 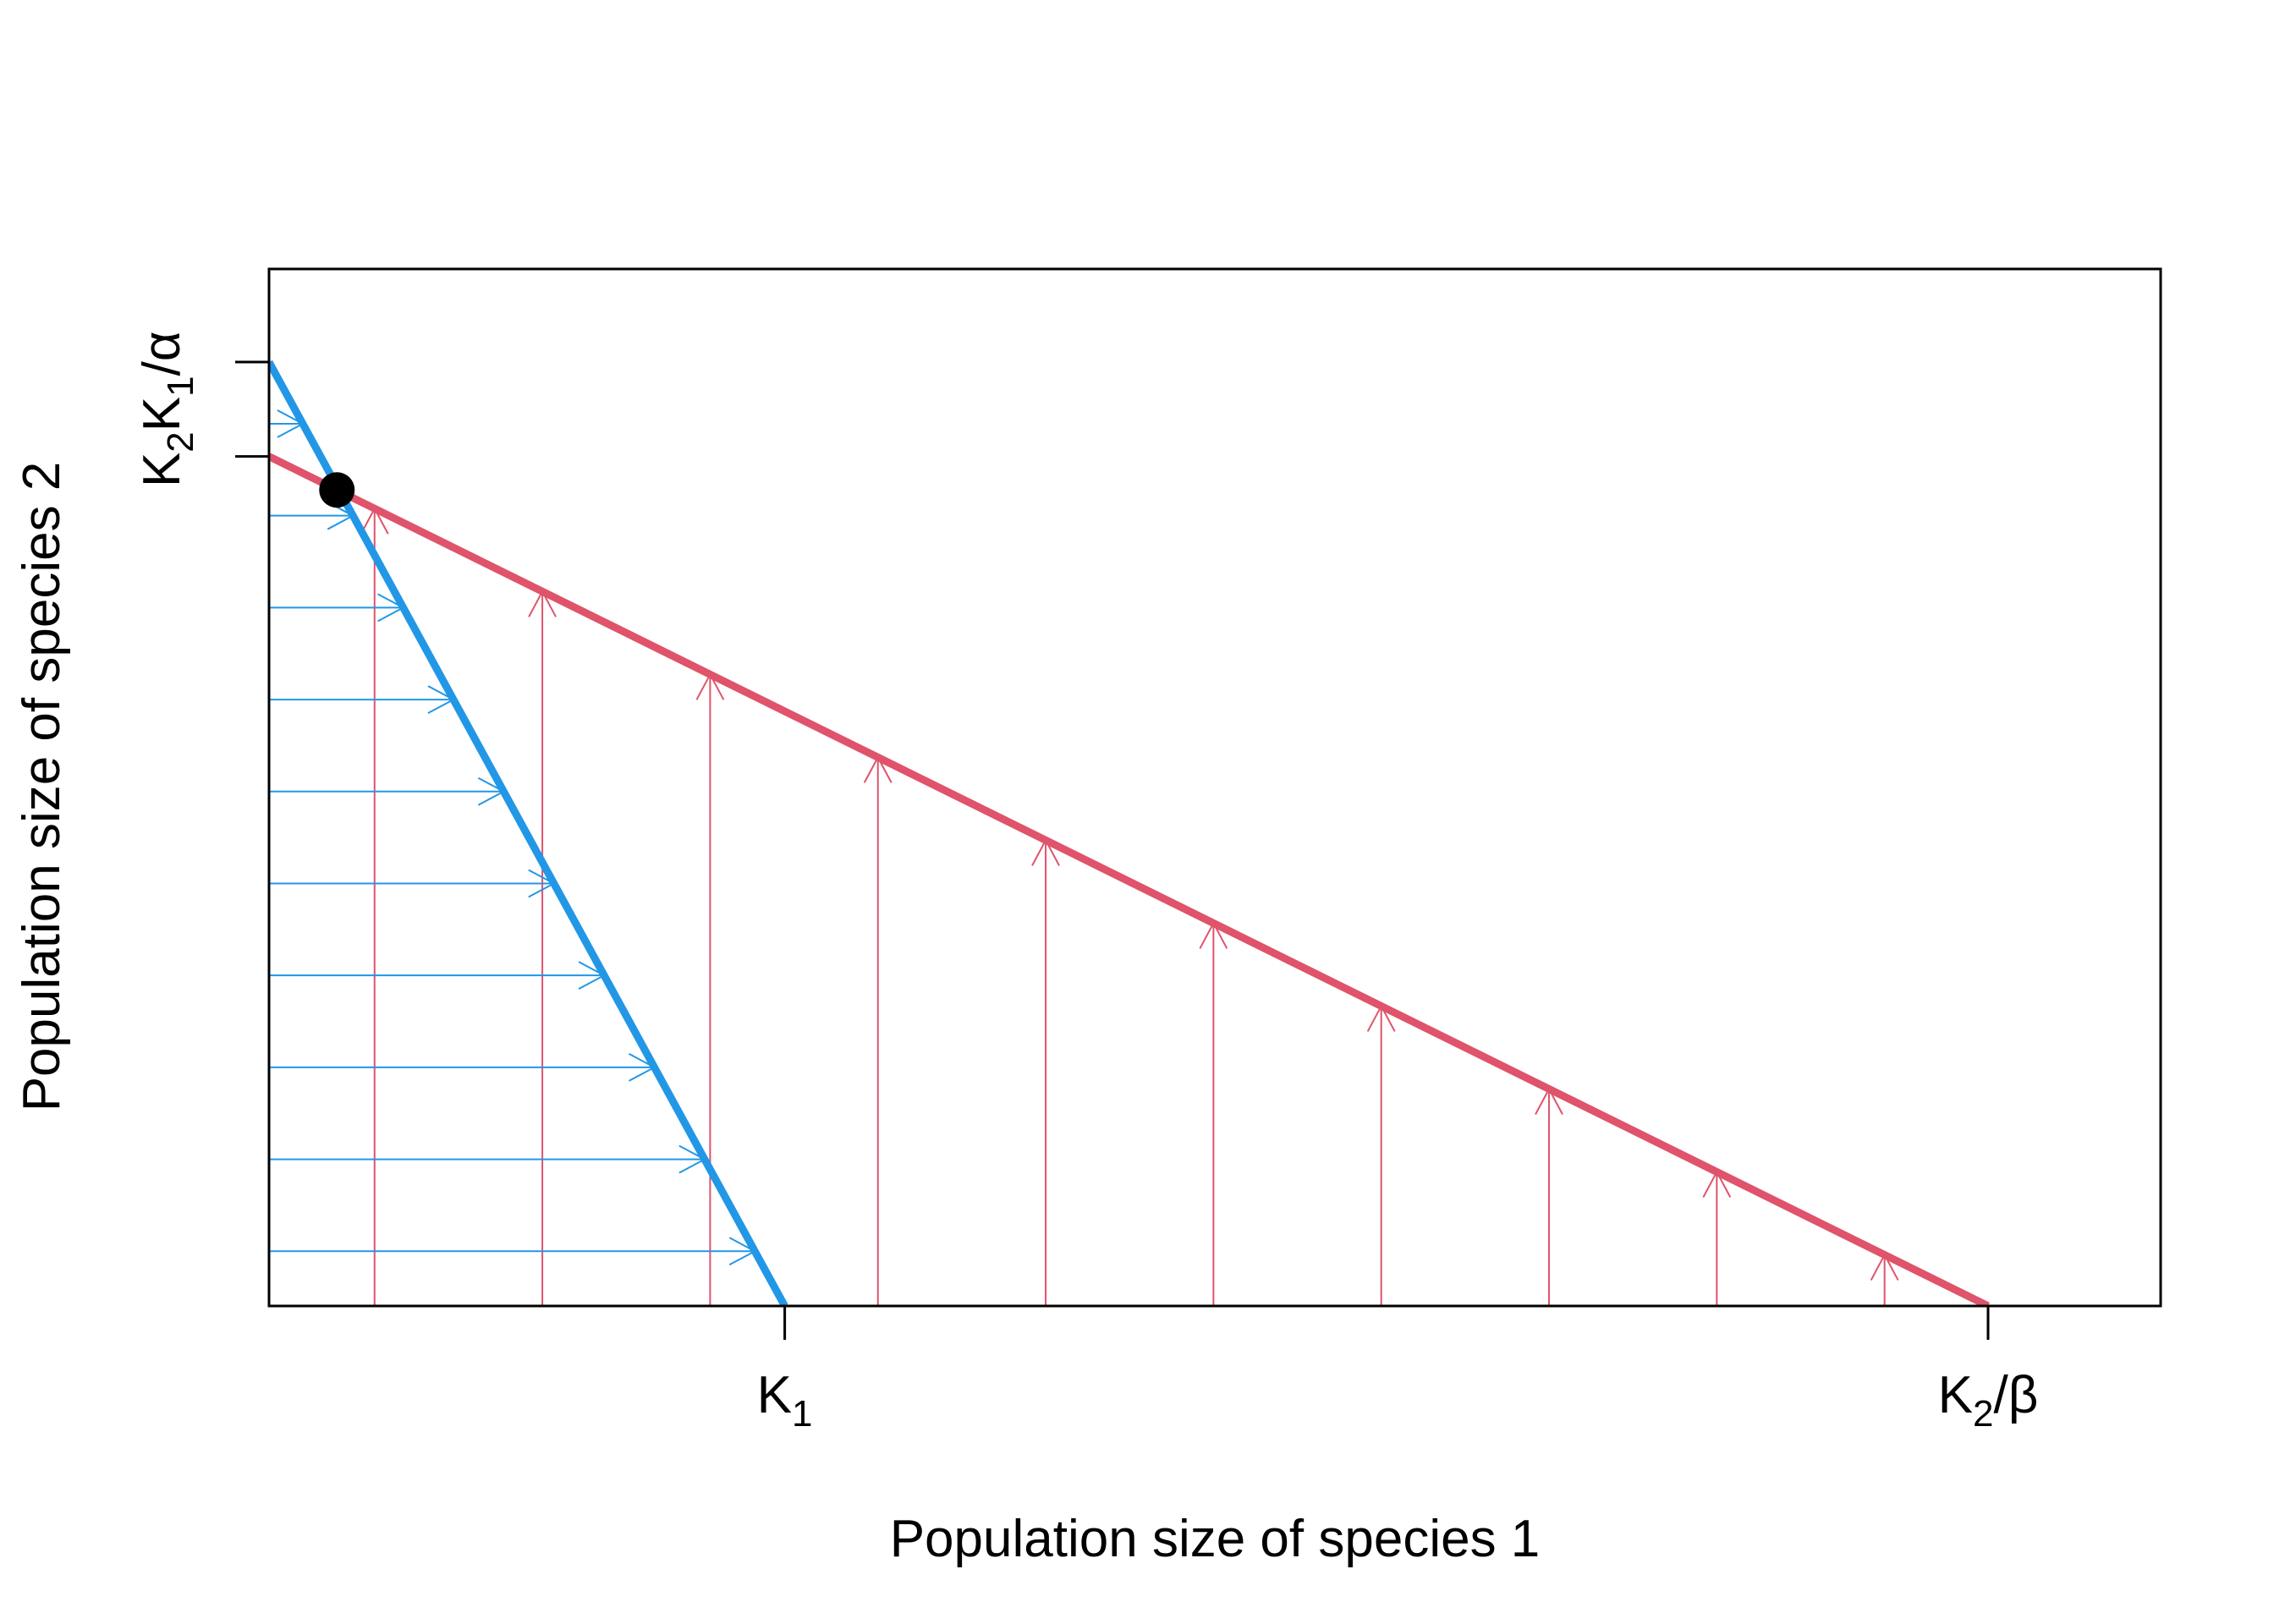 What do you see at coordinates (1216, 1539) in the screenshot?
I see `x-axis-title: Population size of species 1` at bounding box center [1216, 1539].